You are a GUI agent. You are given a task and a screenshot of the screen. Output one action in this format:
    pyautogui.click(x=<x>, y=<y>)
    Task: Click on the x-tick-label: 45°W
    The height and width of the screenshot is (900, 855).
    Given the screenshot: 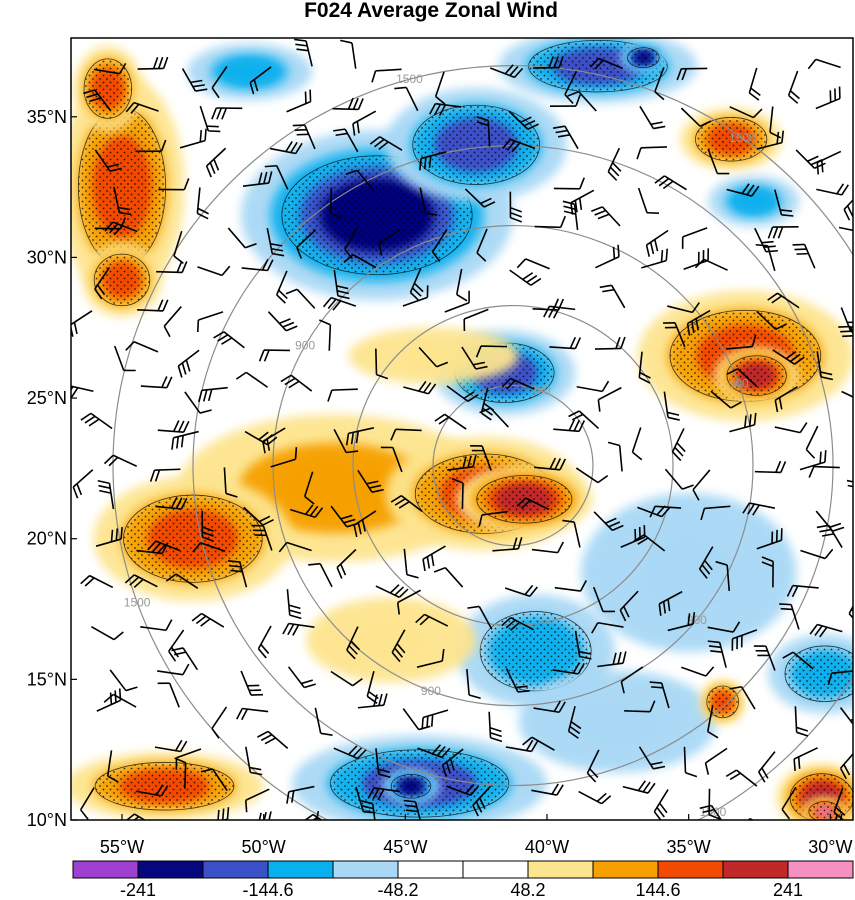 What is the action you would take?
    pyautogui.click(x=405, y=847)
    